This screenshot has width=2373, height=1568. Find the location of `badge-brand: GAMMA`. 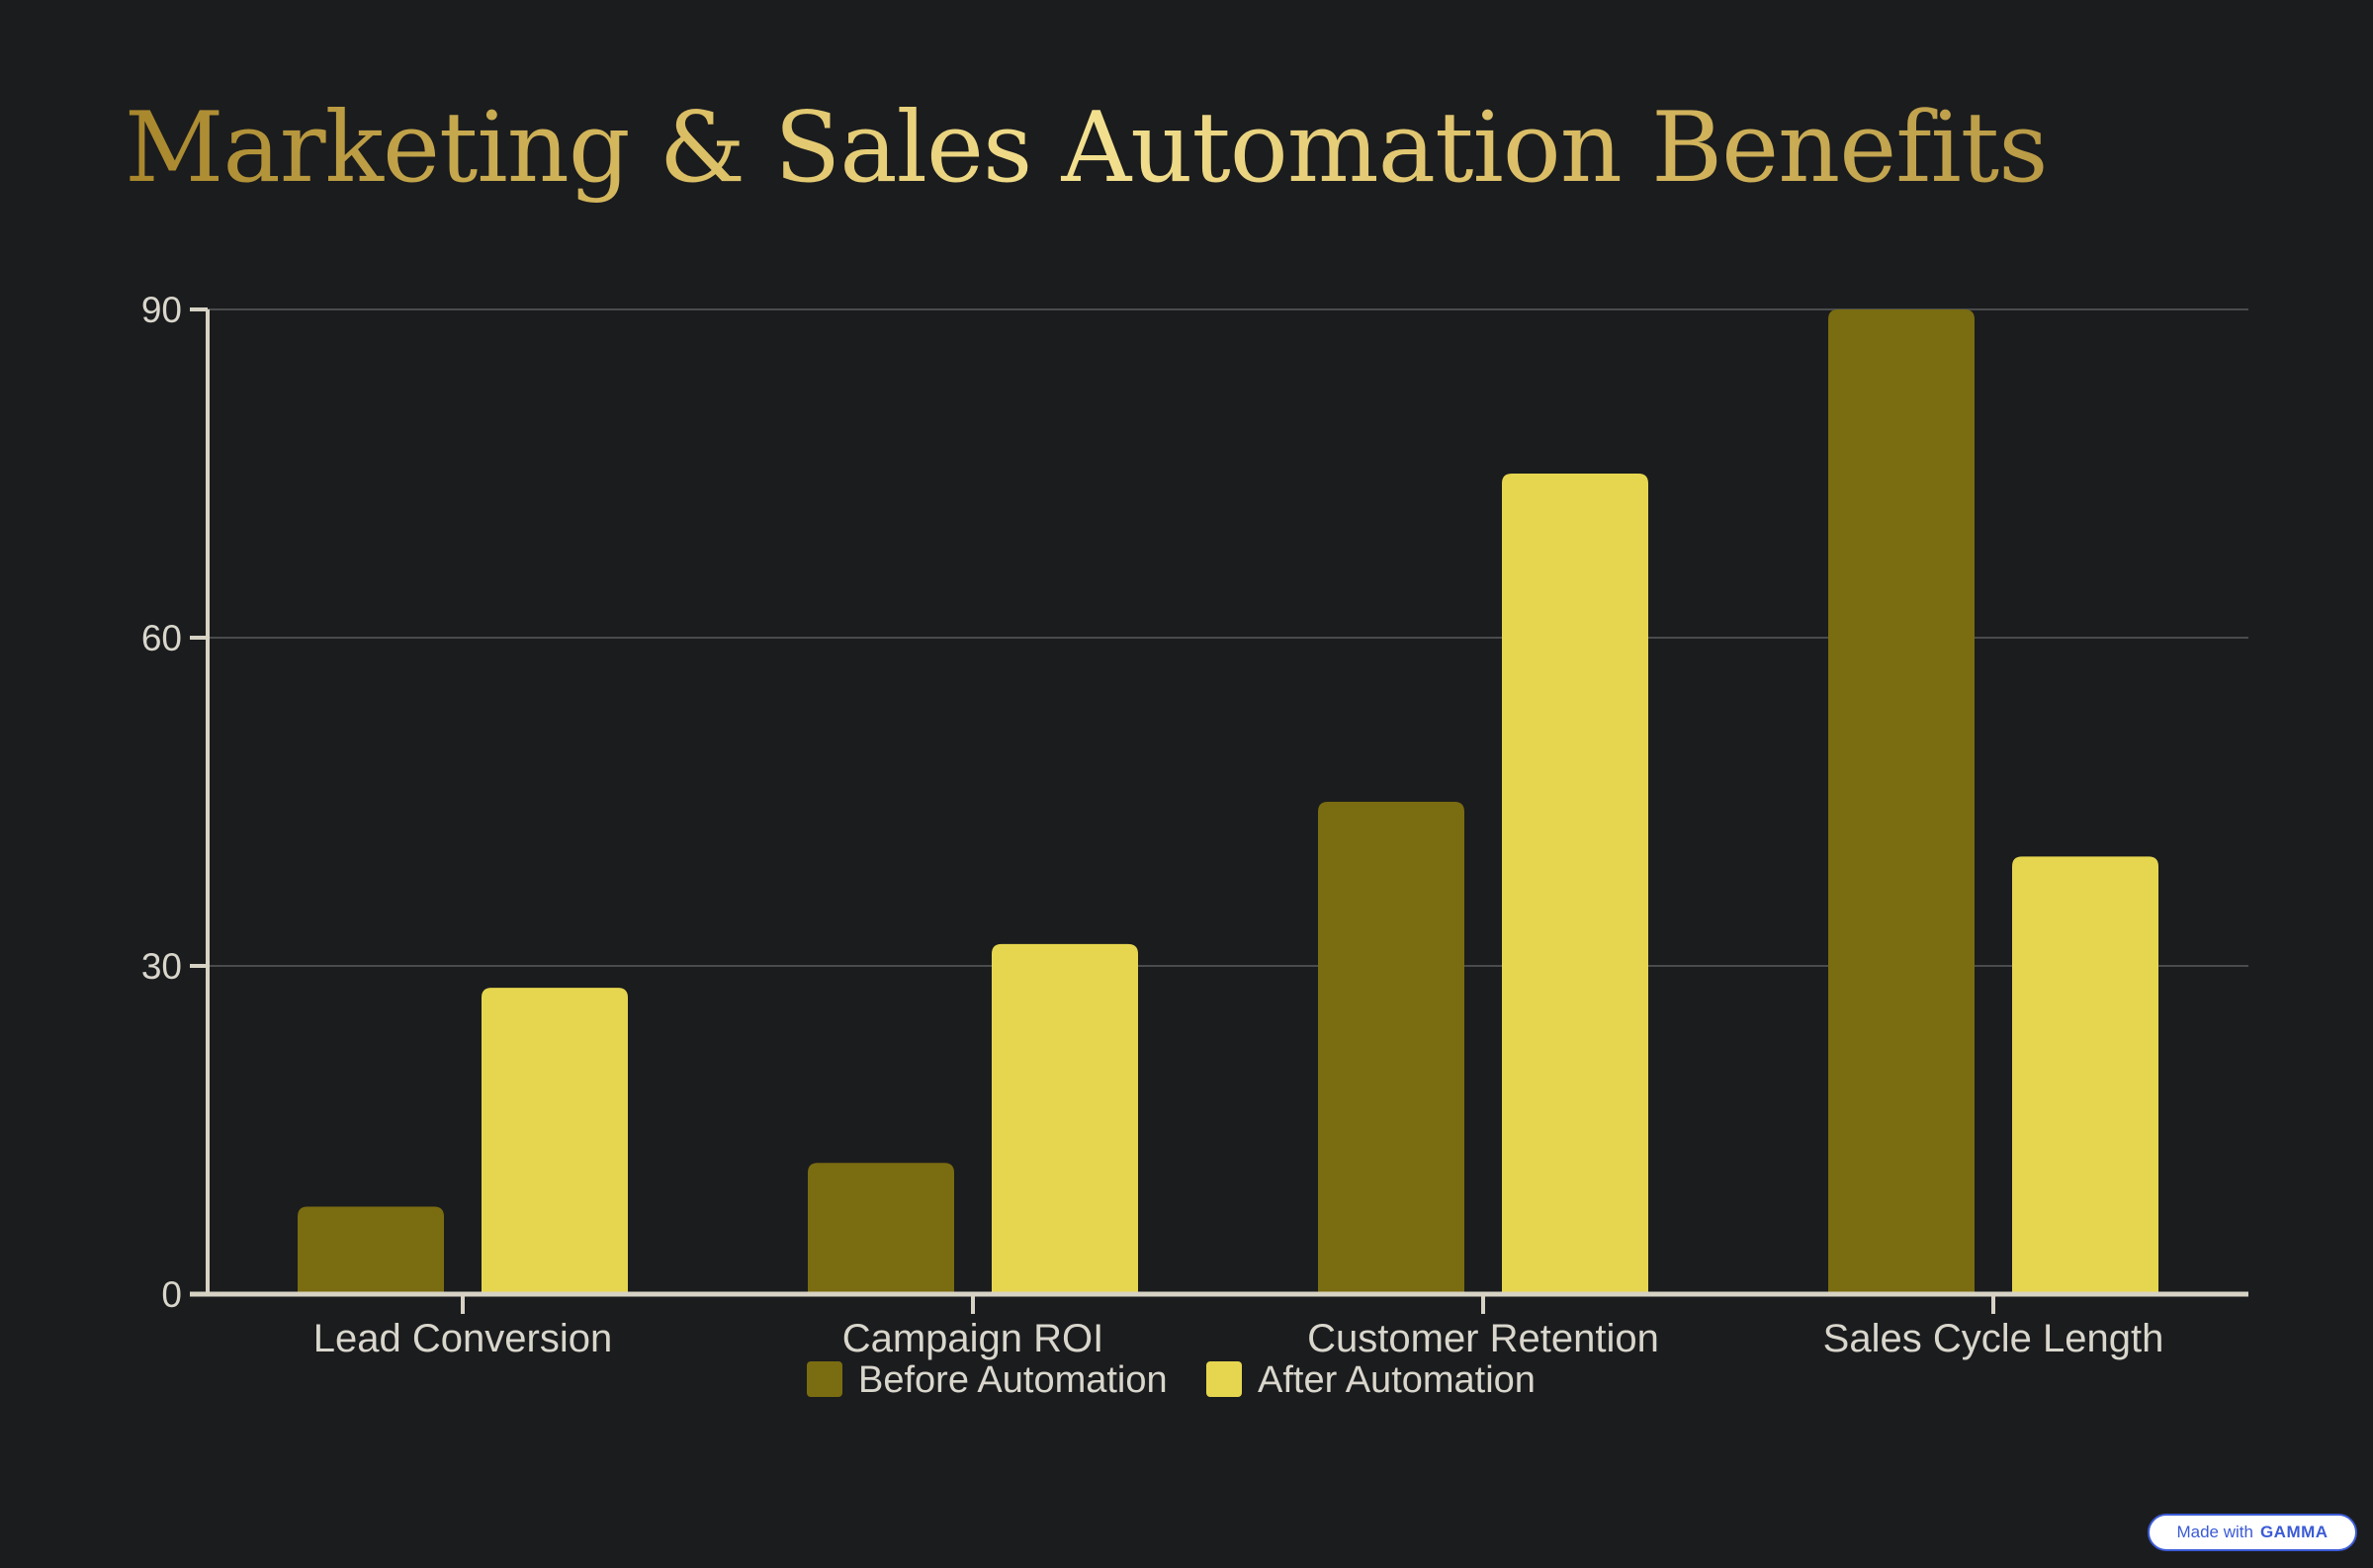

badge-brand: GAMMA is located at coordinates (2294, 1532).